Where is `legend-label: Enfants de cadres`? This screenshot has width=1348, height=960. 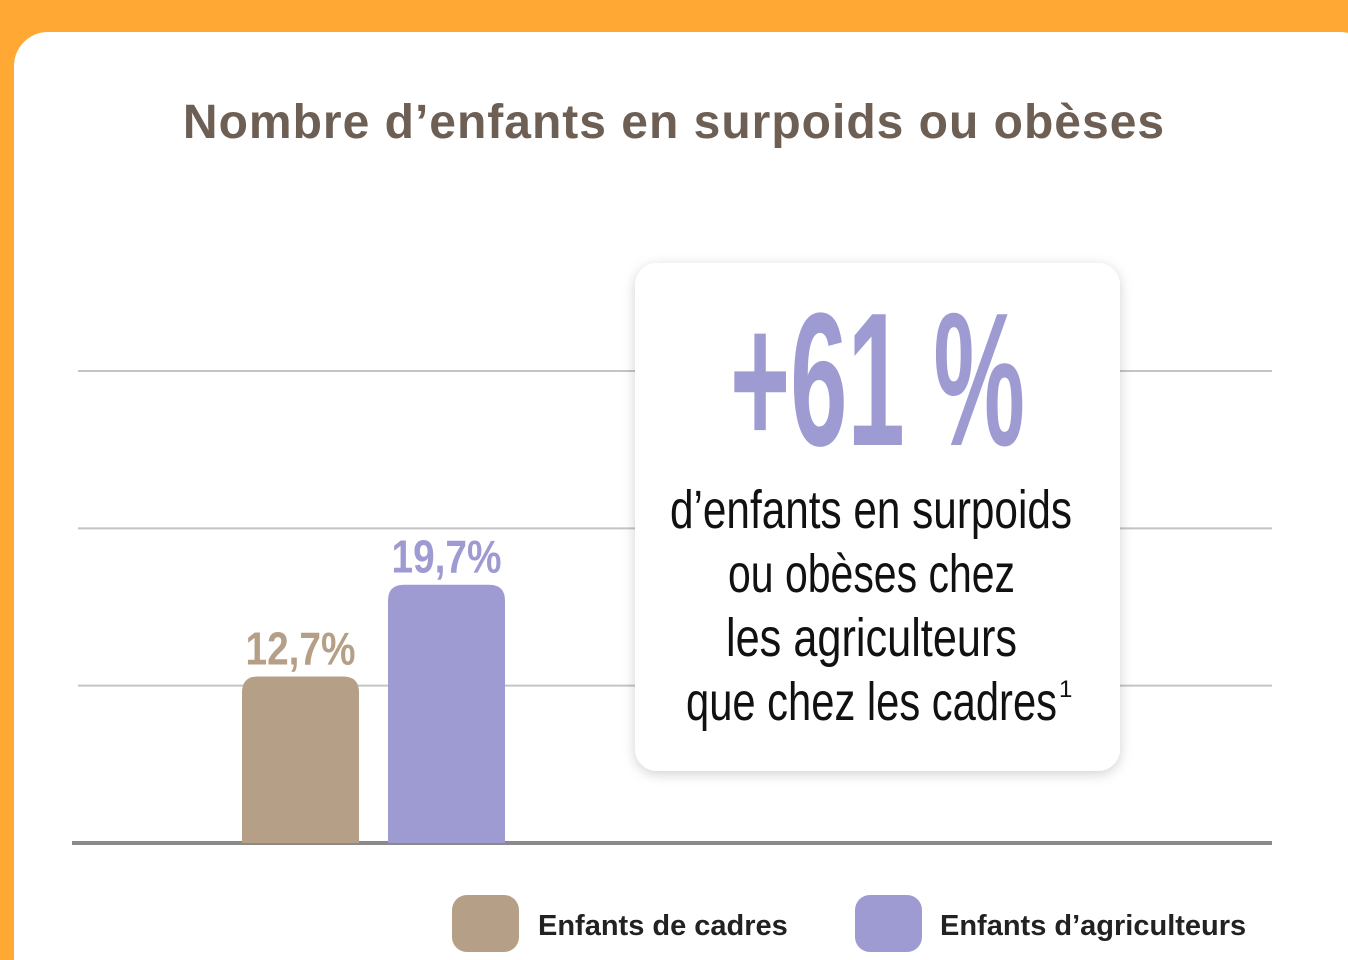 legend-label: Enfants de cadres is located at coordinates (663, 926).